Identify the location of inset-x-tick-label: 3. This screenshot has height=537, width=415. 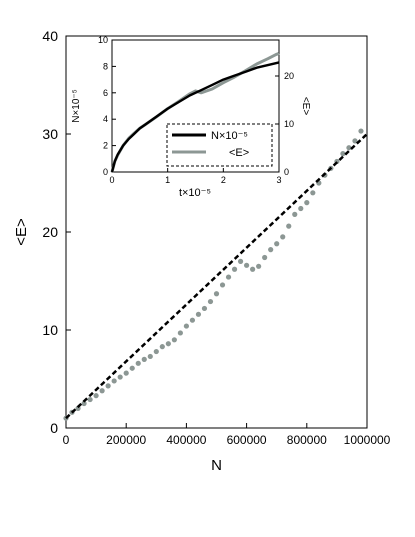
(278, 180).